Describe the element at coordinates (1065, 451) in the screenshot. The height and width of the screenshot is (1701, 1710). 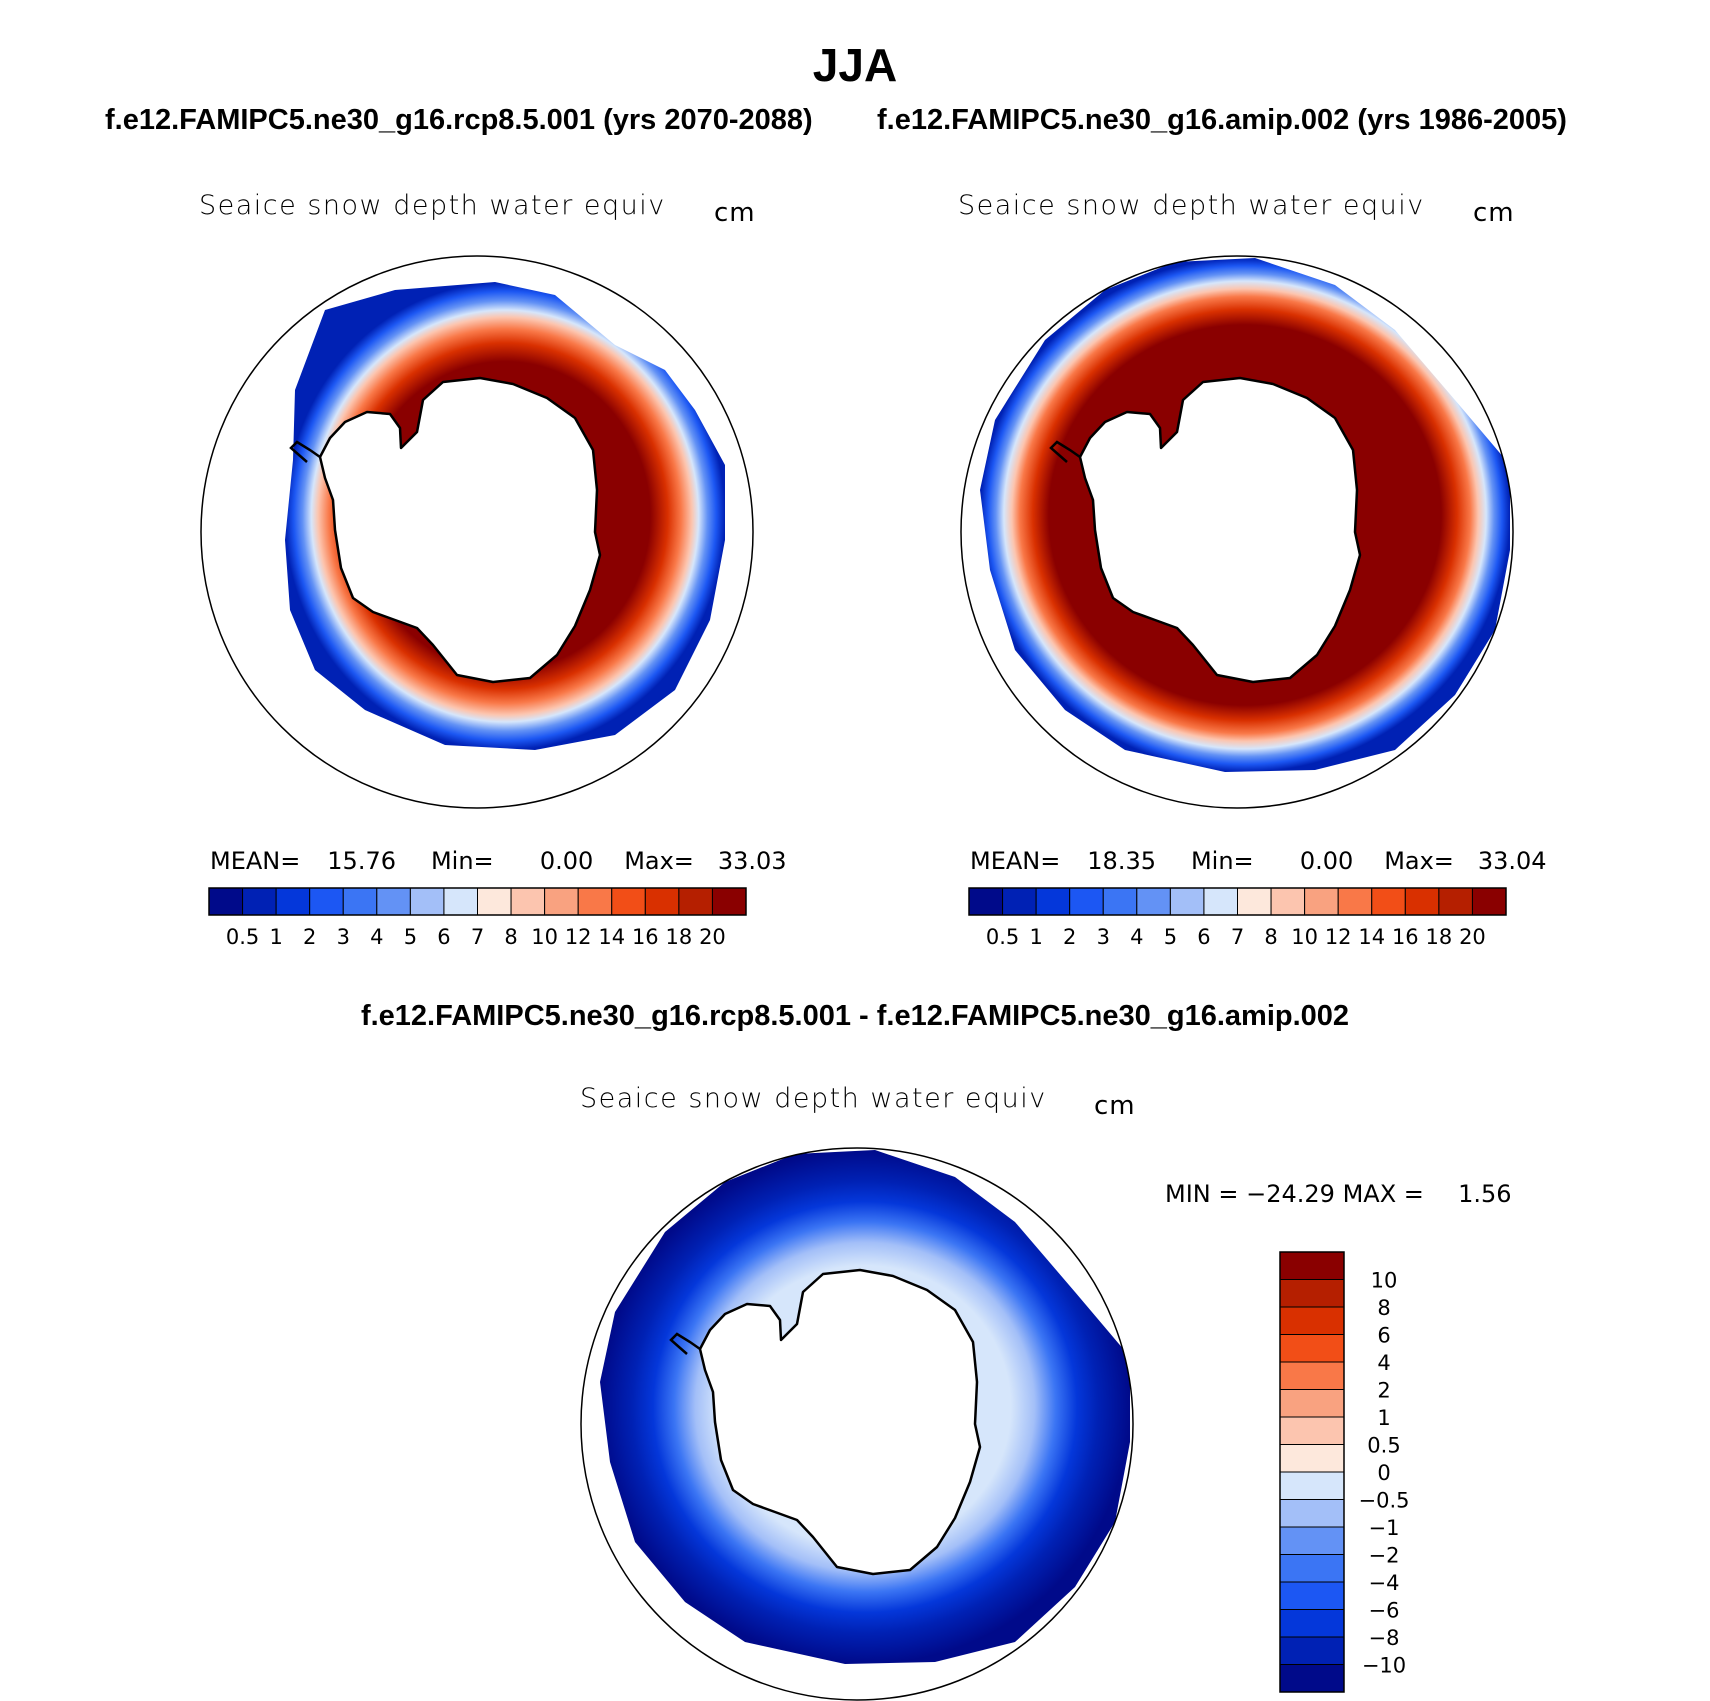
I see `panel-2-antarctic-peninsula` at that location.